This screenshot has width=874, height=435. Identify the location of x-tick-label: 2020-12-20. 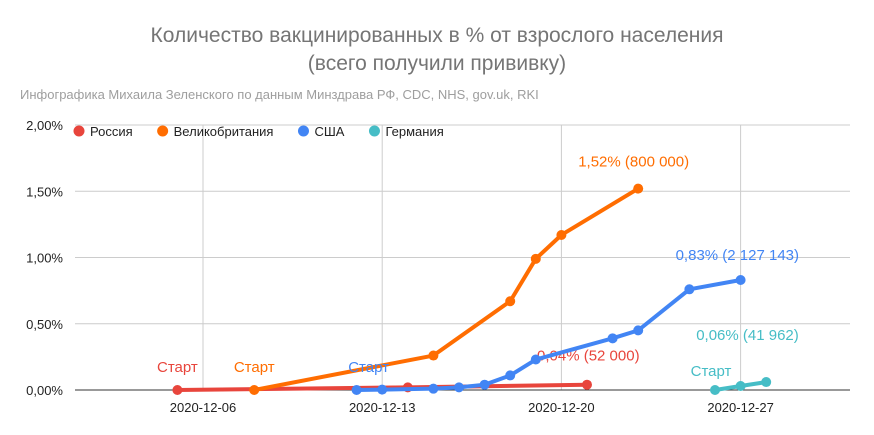
(561, 407).